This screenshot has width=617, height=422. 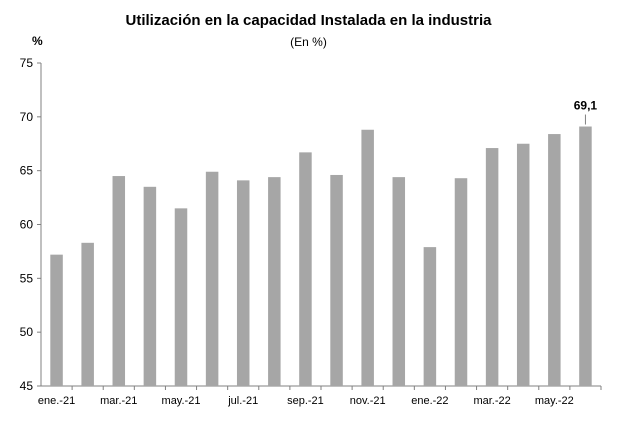 What do you see at coordinates (27, 63) in the screenshot?
I see `y-tick-label: 75` at bounding box center [27, 63].